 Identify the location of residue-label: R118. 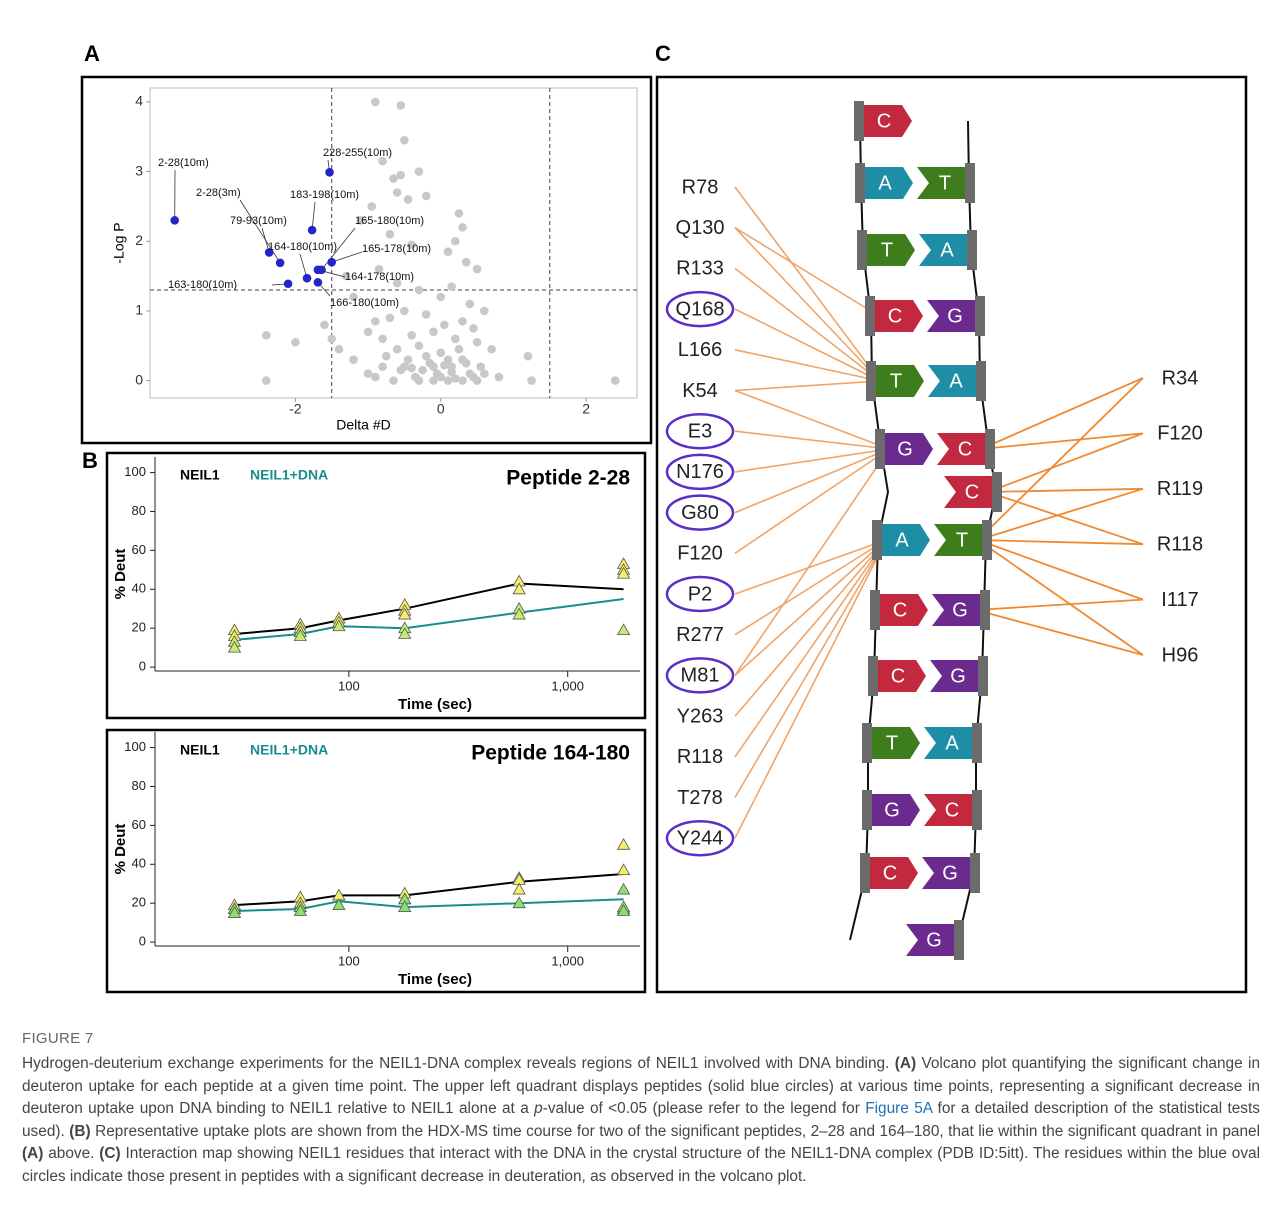
(700, 757).